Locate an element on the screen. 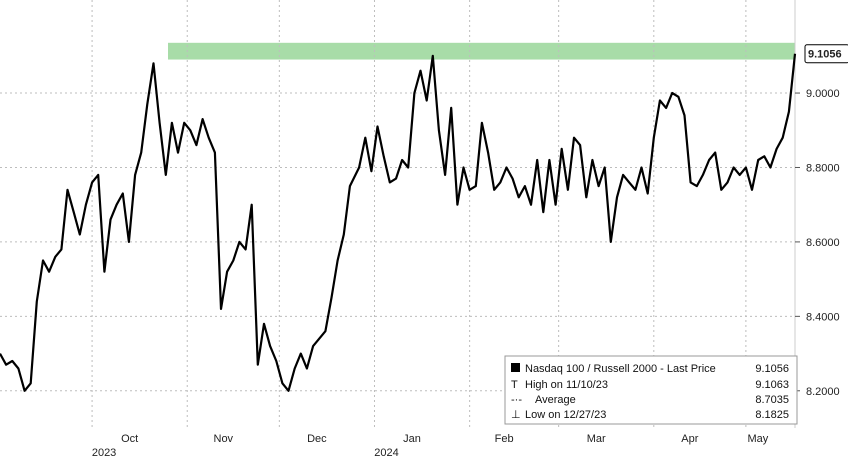 This screenshot has width=848, height=459. y-tick-label: 8.6000 is located at coordinates (823, 243).